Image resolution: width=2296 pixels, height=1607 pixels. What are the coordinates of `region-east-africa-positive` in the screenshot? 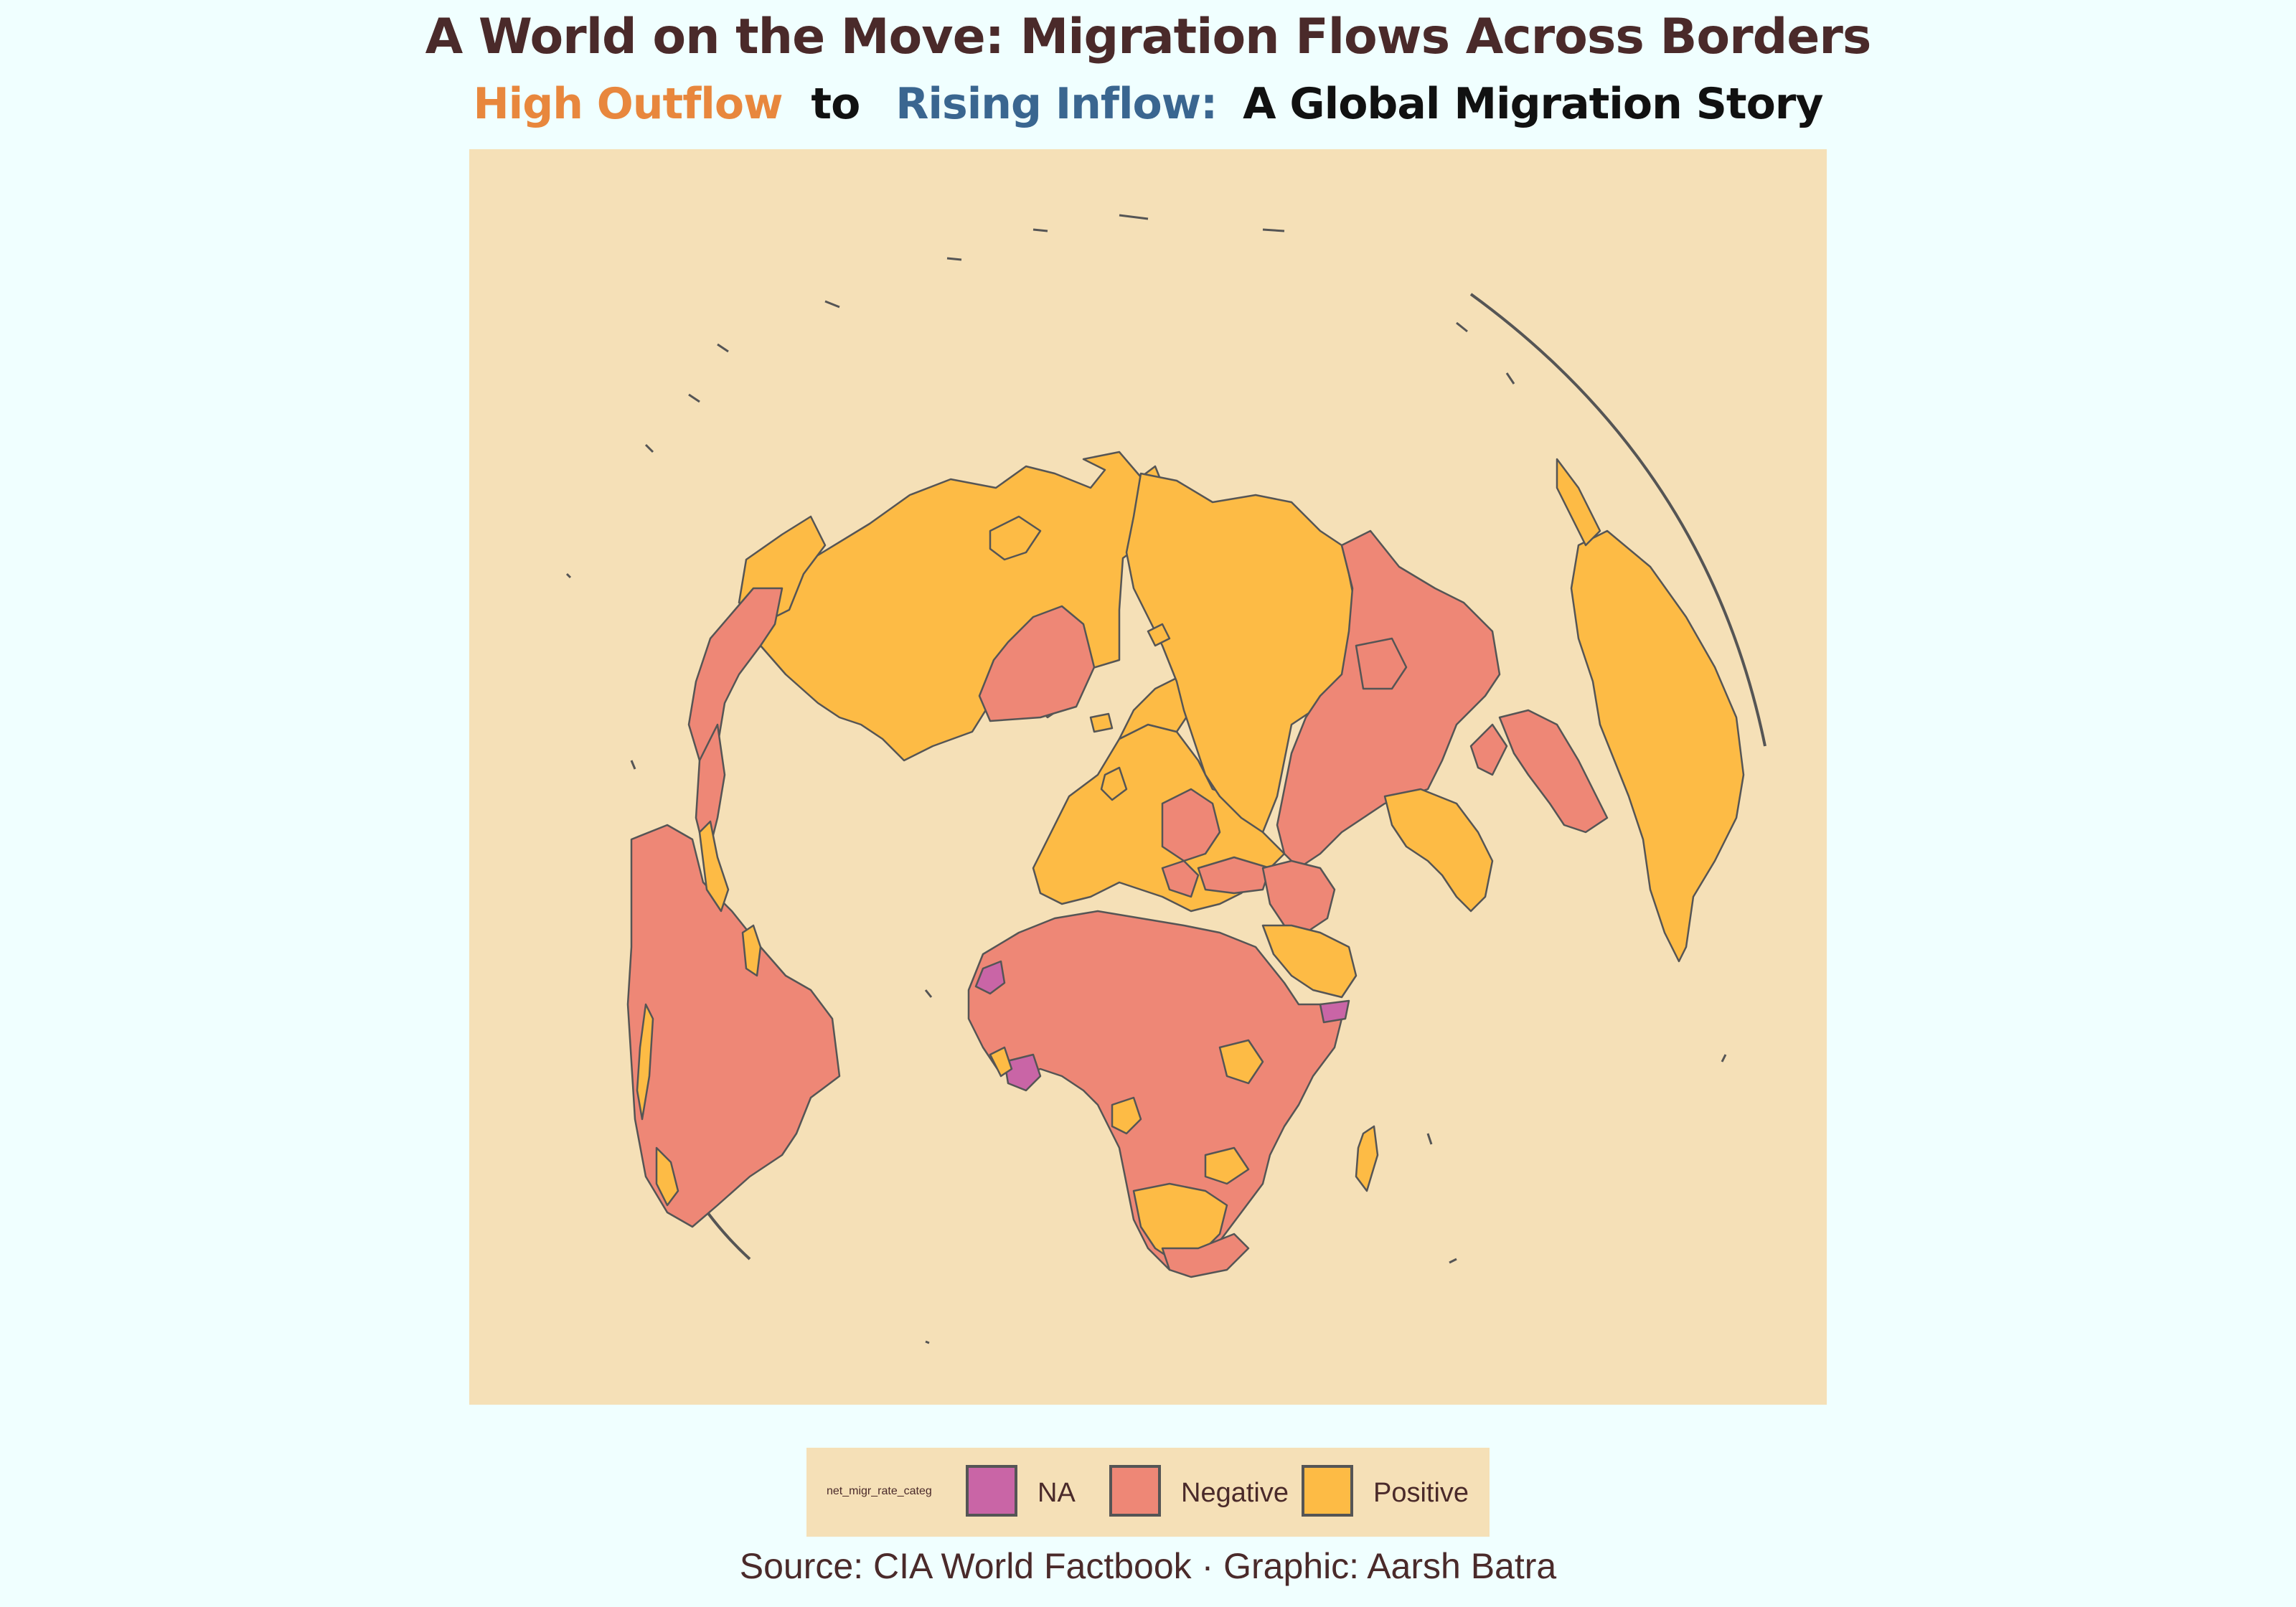 It's located at (1241, 1062).